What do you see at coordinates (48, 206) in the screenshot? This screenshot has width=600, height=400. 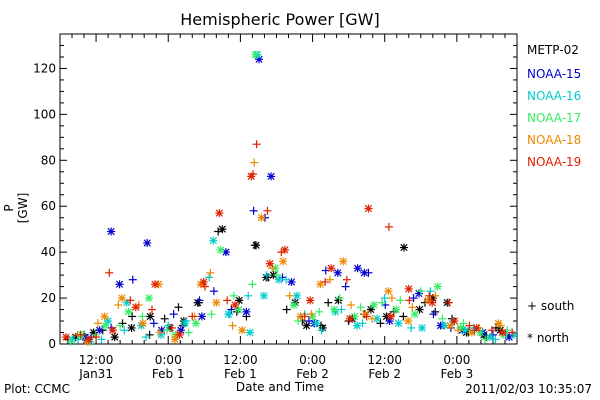 I see `y-tick-label: 60` at bounding box center [48, 206].